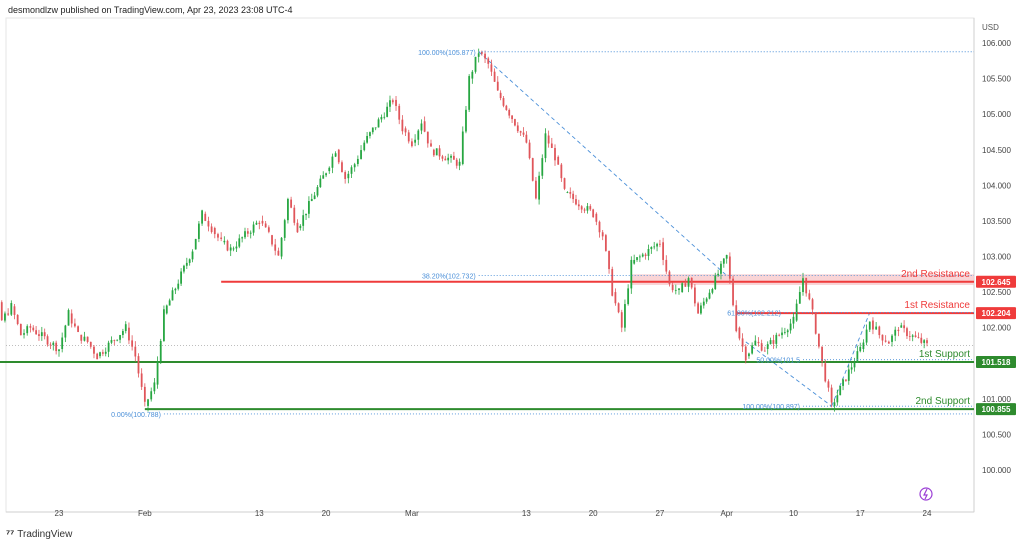  What do you see at coordinates (996, 362) in the screenshot?
I see `price-tag-label: 101.518` at bounding box center [996, 362].